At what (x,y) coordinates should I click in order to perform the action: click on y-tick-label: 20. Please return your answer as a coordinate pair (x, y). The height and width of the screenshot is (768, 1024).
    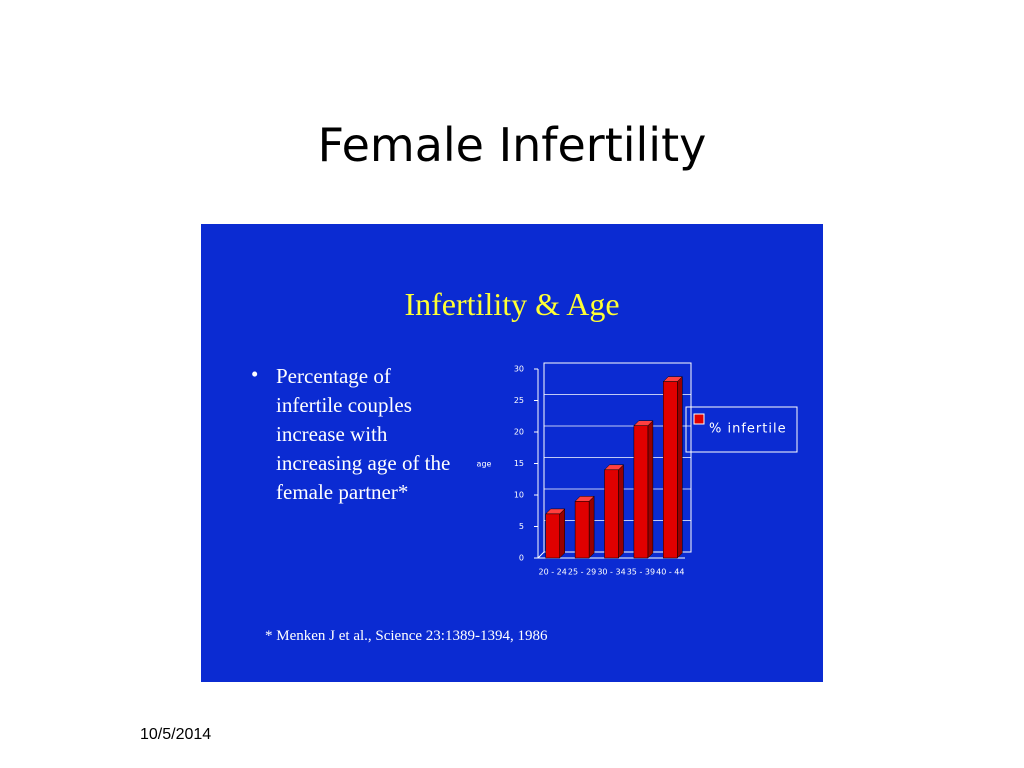
    Looking at the image, I should click on (519, 432).